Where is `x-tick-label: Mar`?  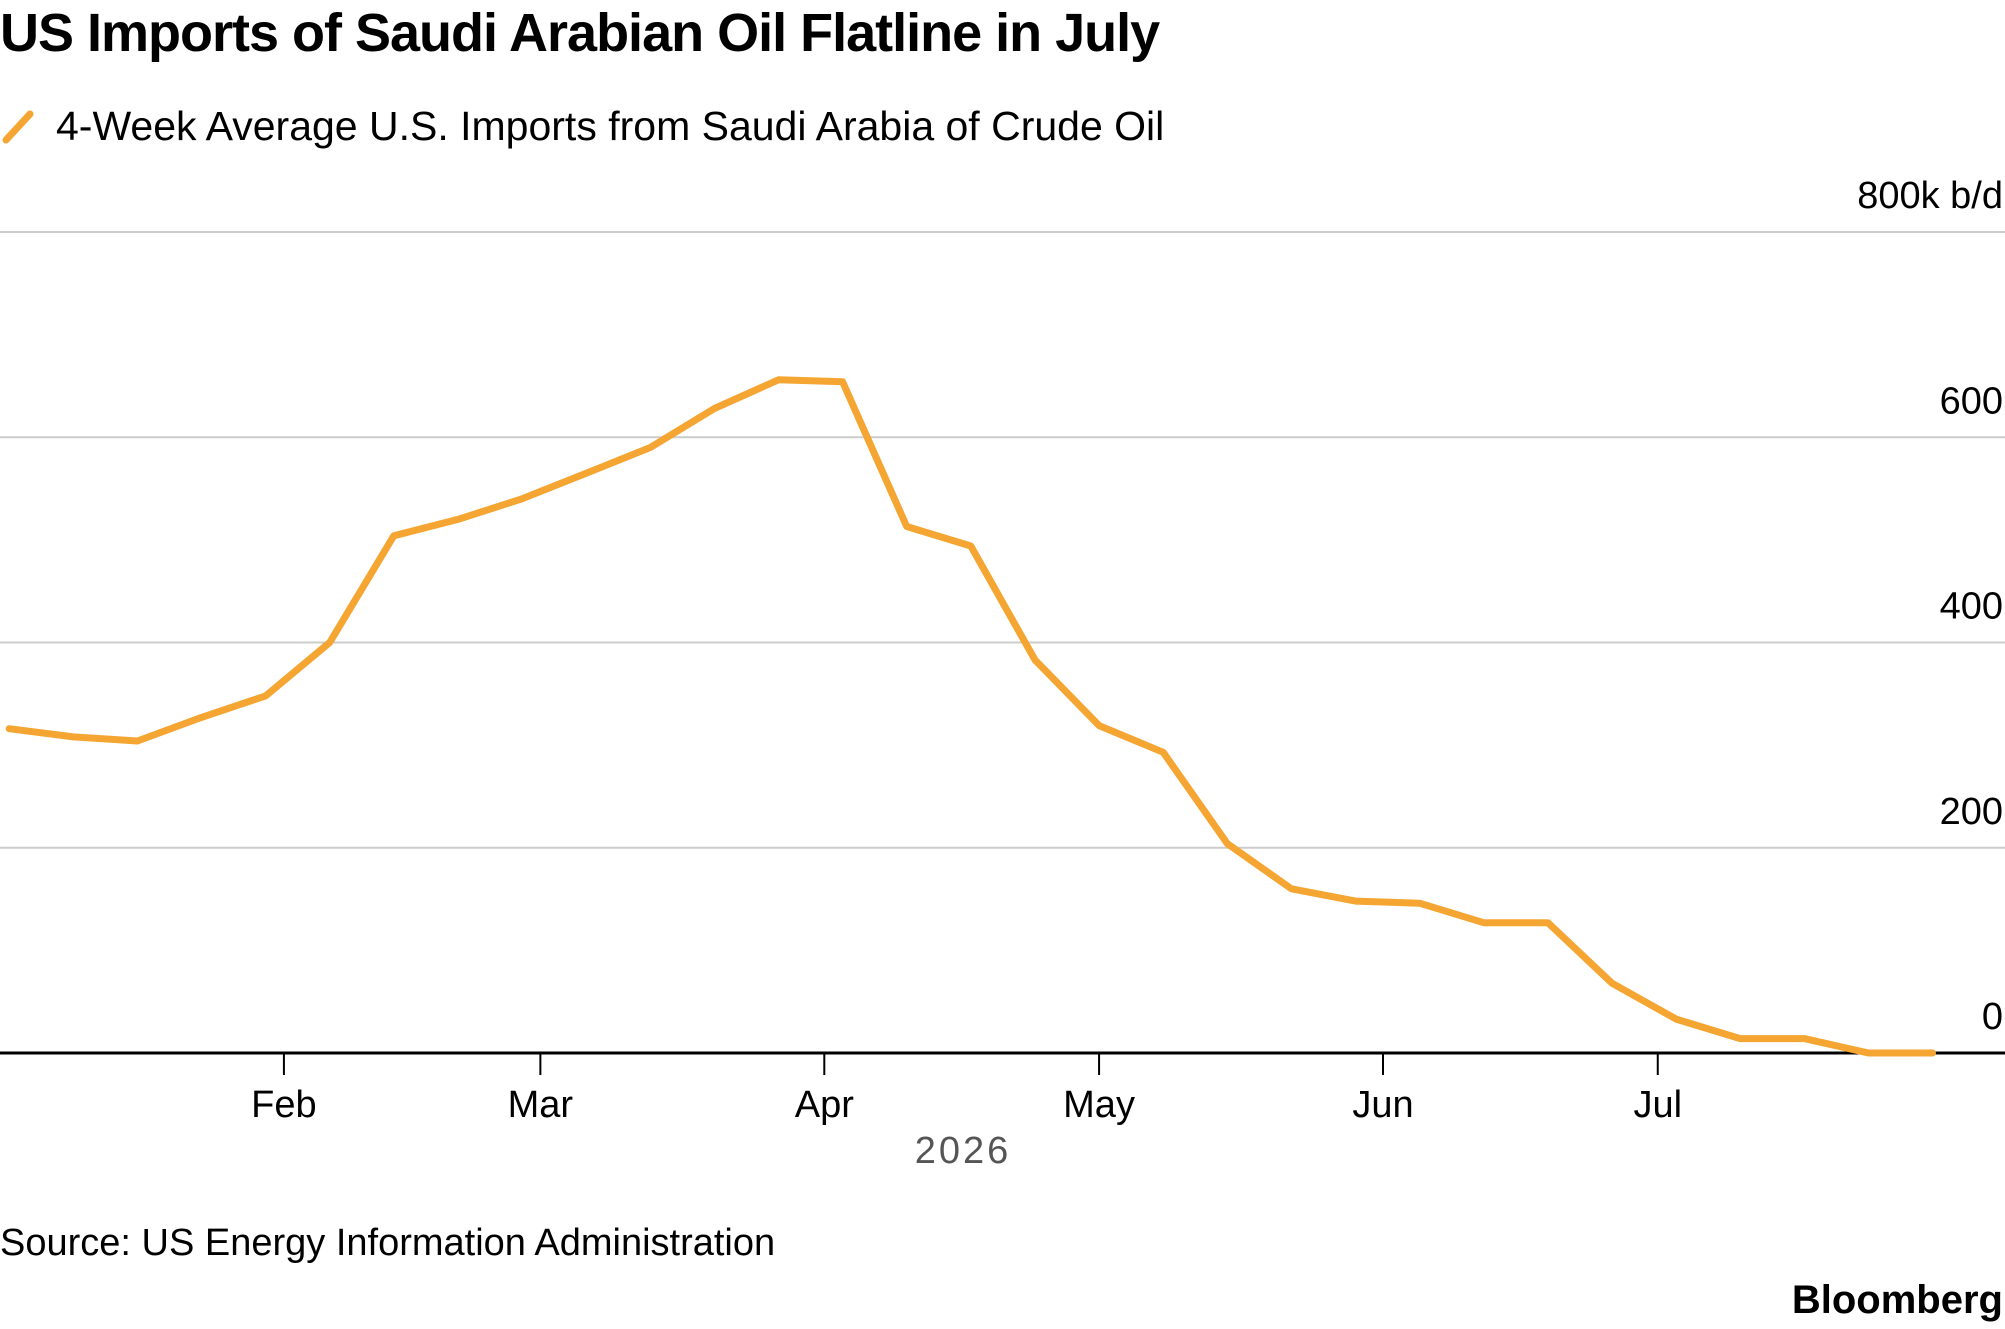 x-tick-label: Mar is located at coordinates (541, 1105).